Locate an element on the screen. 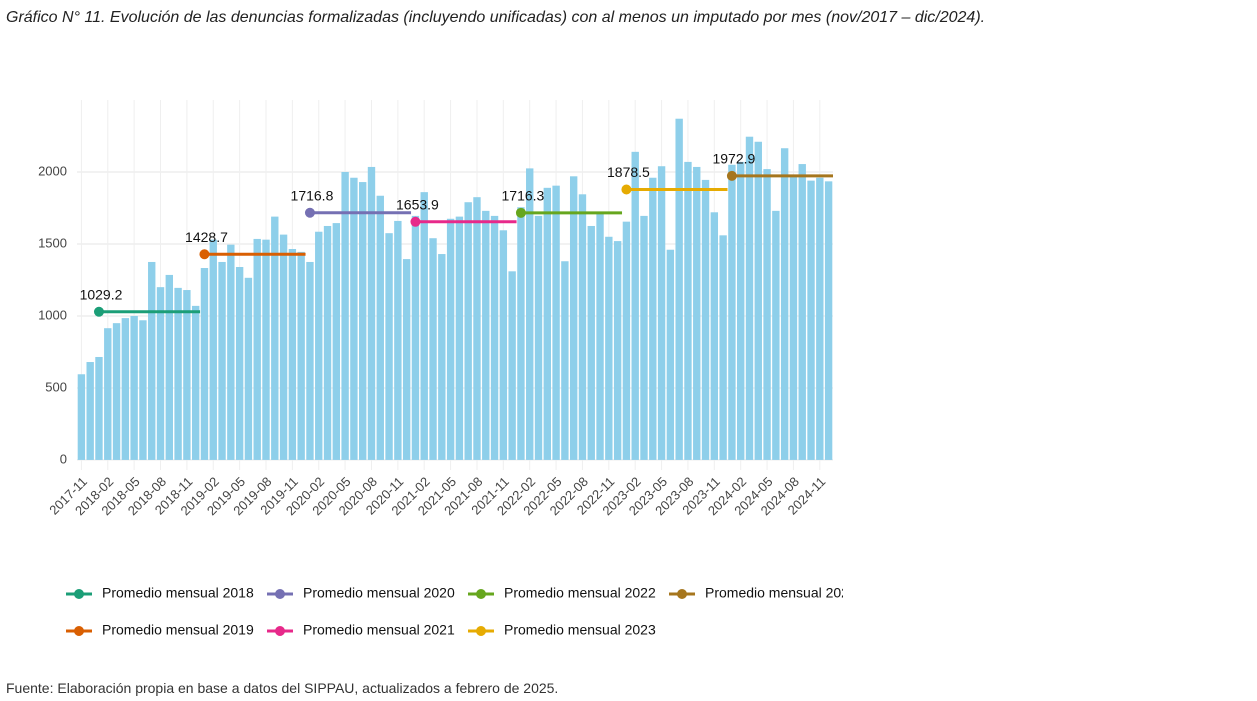 The image size is (1257, 701). average-label: 1878.5 is located at coordinates (628, 172).